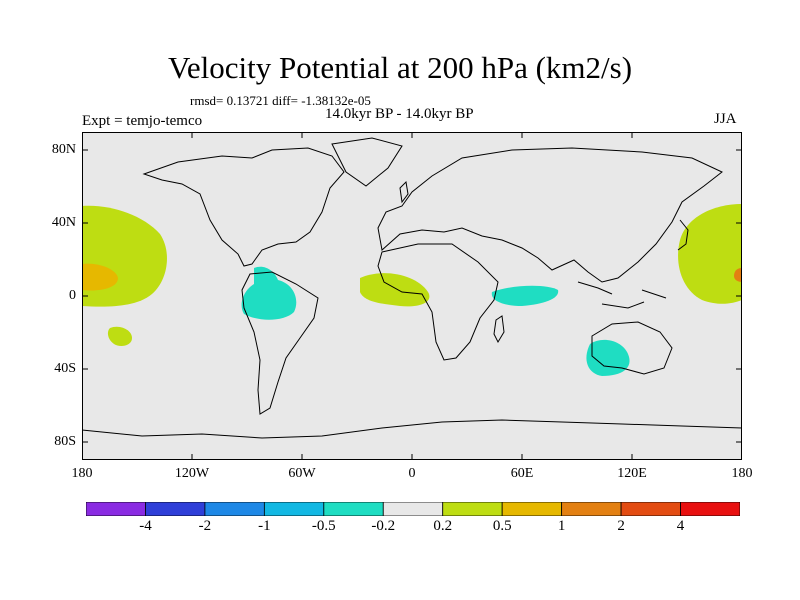  What do you see at coordinates (63, 149) in the screenshot?
I see `lat-label-80n: 80N` at bounding box center [63, 149].